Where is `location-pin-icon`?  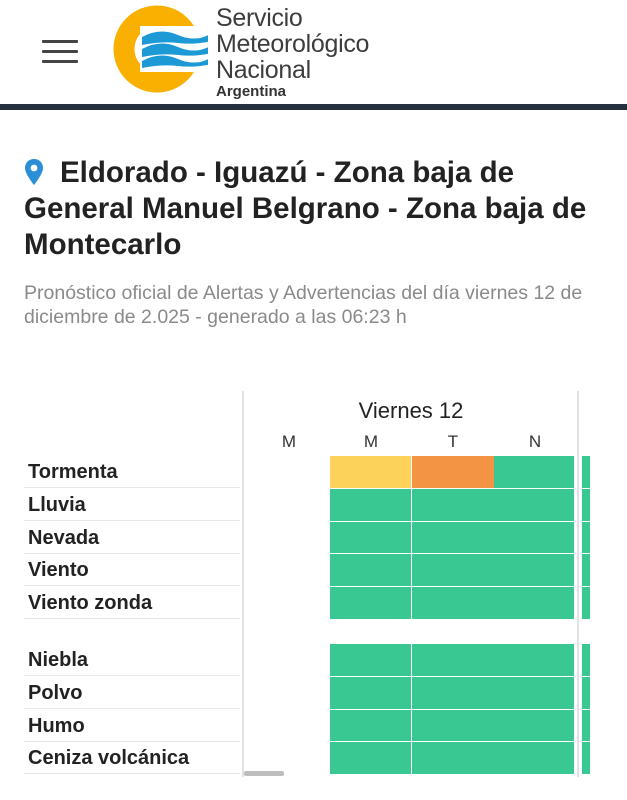
location-pin-icon is located at coordinates (34, 172).